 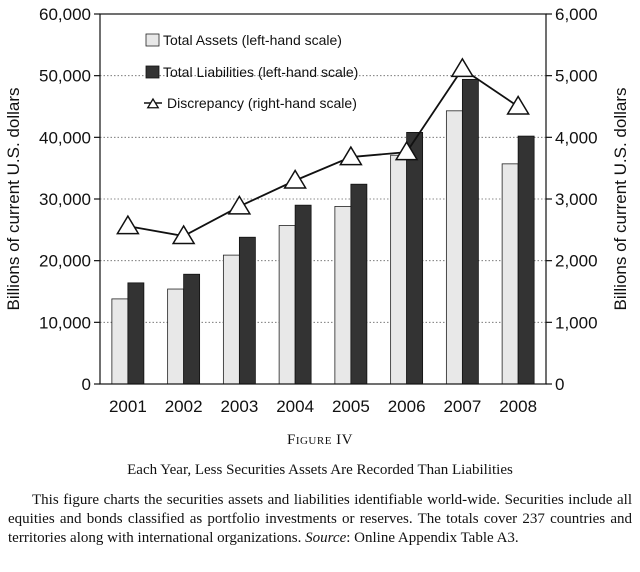 What do you see at coordinates (576, 261) in the screenshot?
I see `y2-tick-label: 2,000` at bounding box center [576, 261].